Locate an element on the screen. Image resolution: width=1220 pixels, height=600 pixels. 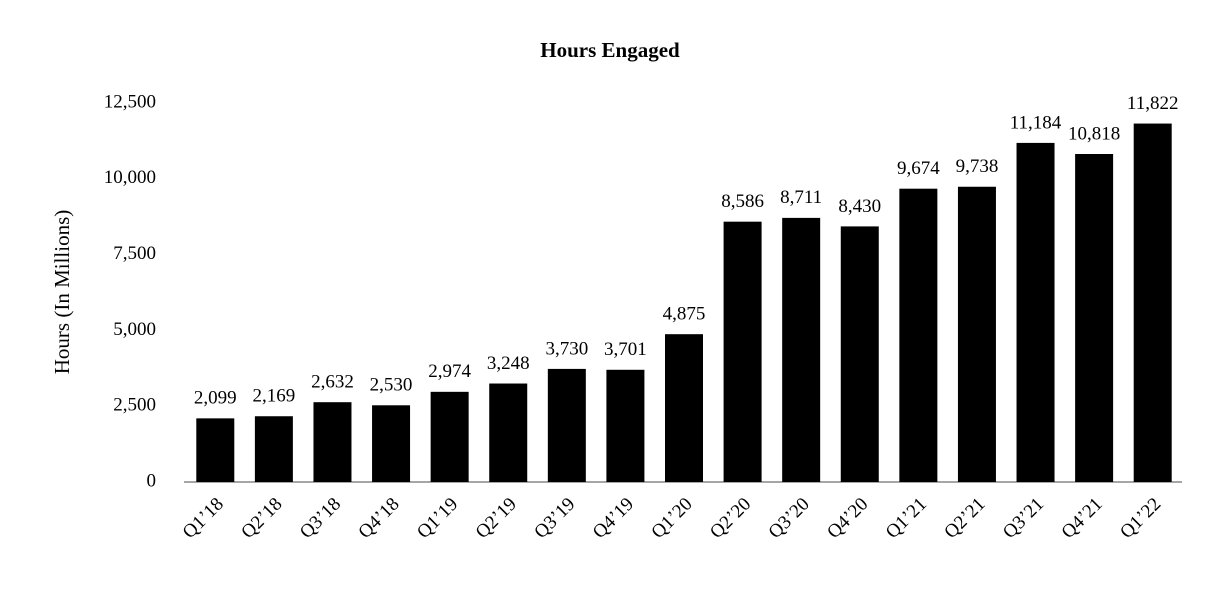
x-tick-label: Q4’21 is located at coordinates (1082, 518).